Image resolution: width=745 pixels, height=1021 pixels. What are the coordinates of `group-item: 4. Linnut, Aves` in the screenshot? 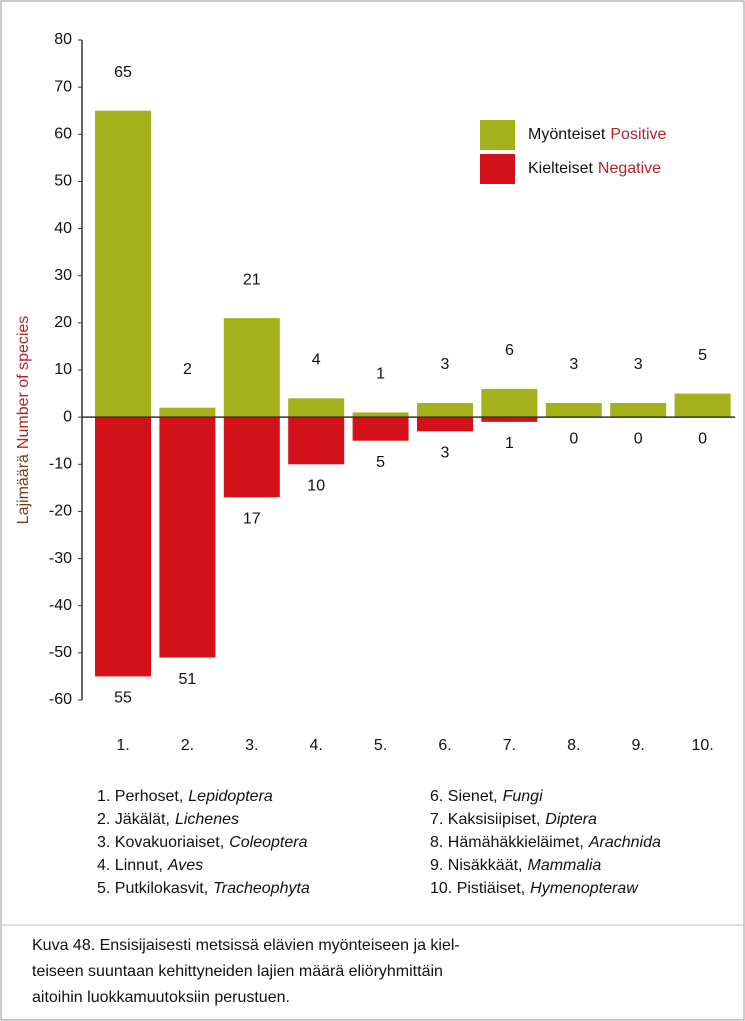 It's located at (150, 865).